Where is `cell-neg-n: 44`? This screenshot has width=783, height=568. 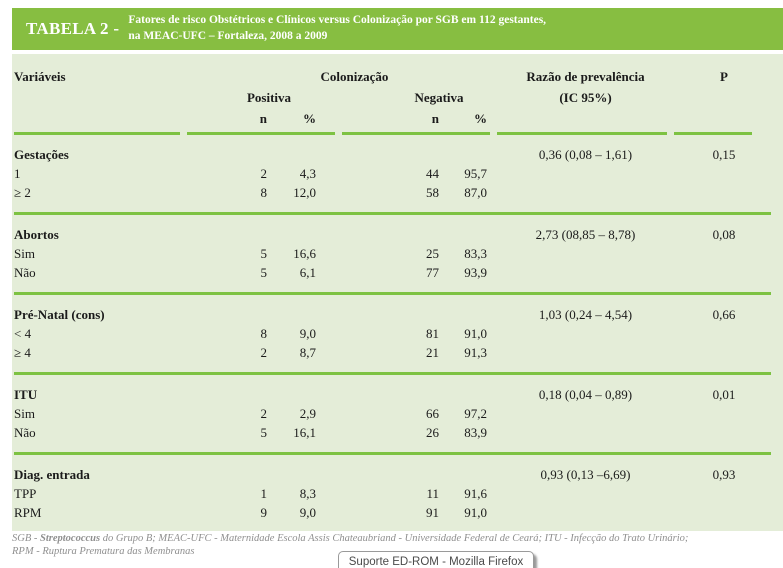
cell-neg-n: 44 is located at coordinates (432, 173).